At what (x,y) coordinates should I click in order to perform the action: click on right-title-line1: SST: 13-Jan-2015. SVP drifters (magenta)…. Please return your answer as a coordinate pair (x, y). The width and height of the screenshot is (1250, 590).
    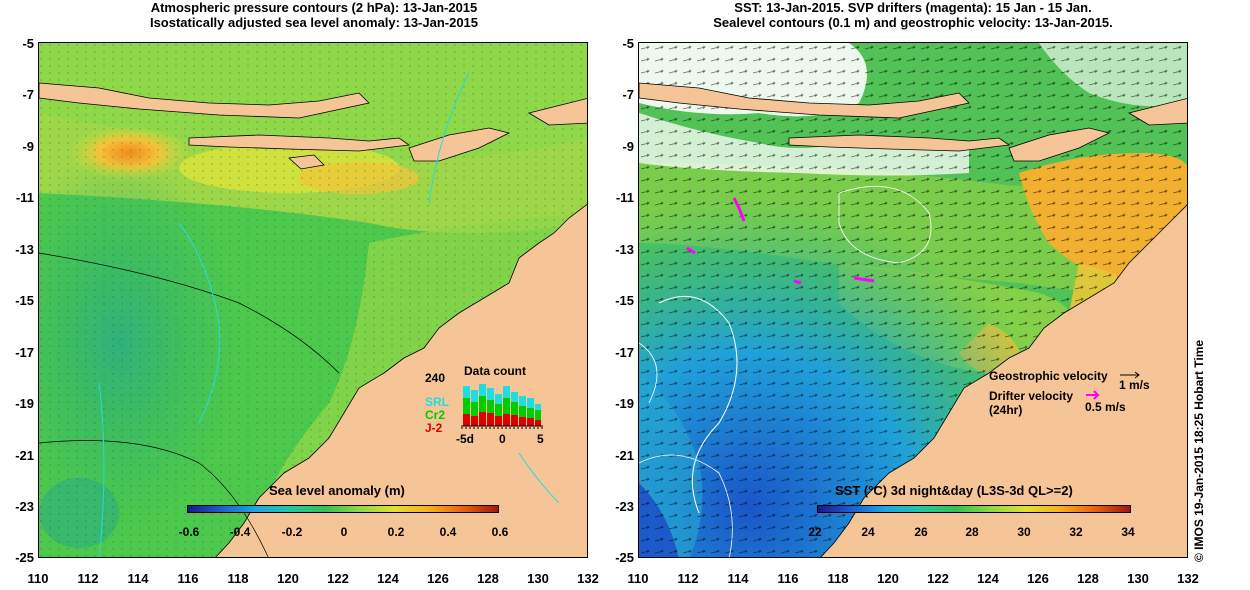
    Looking at the image, I should click on (913, 7).